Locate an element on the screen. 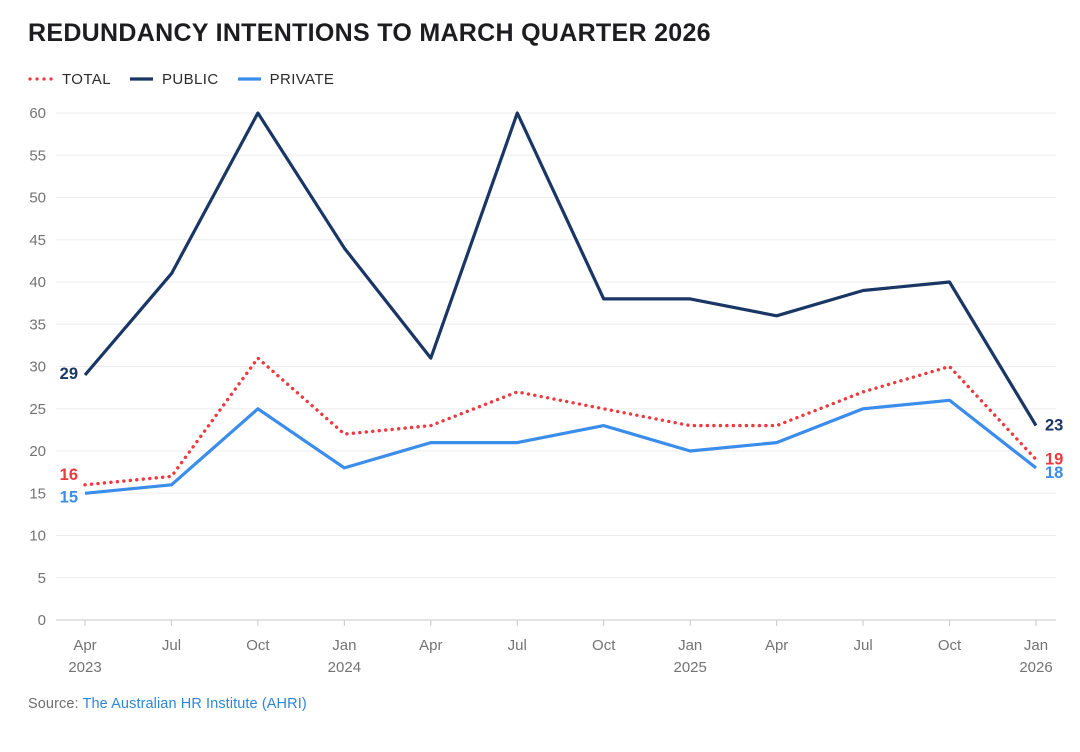 This screenshot has width=1080, height=752. y-axis-label: 20 is located at coordinates (37, 451).